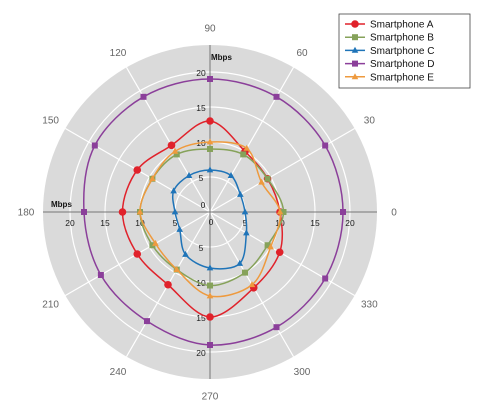 The width and height of the screenshot is (482, 408). What do you see at coordinates (394, 213) in the screenshot?
I see `angle-label-0: 0` at bounding box center [394, 213].